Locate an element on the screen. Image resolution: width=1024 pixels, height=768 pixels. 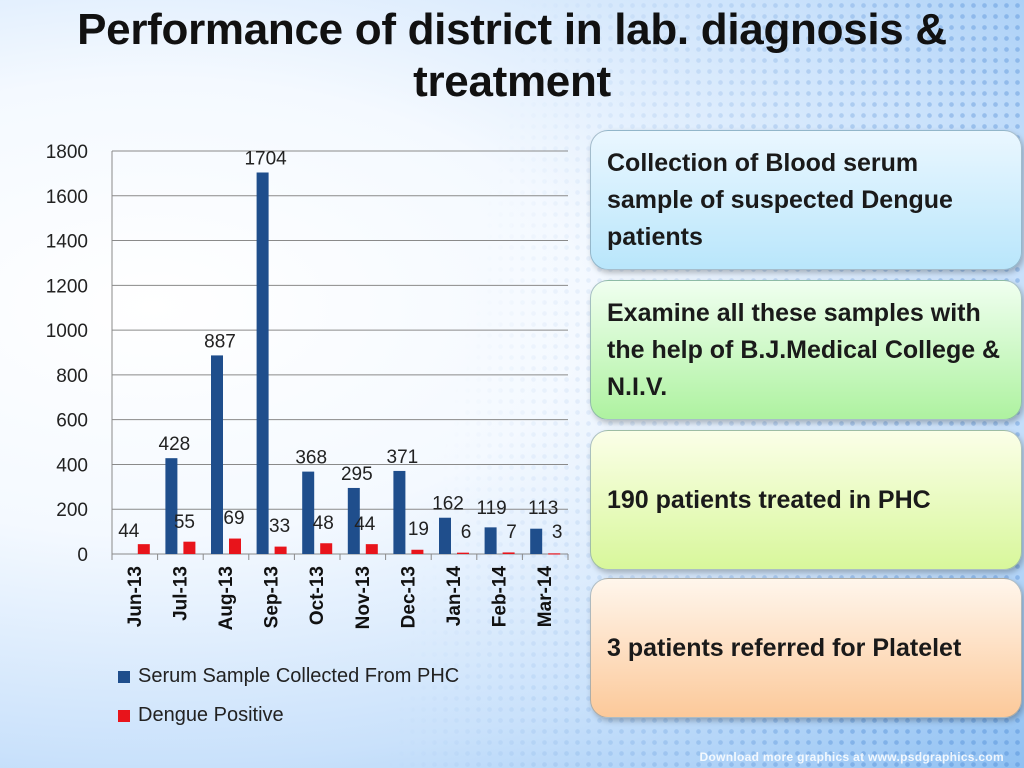
x-tick-label: Nov-13 is located at coordinates (363, 597).